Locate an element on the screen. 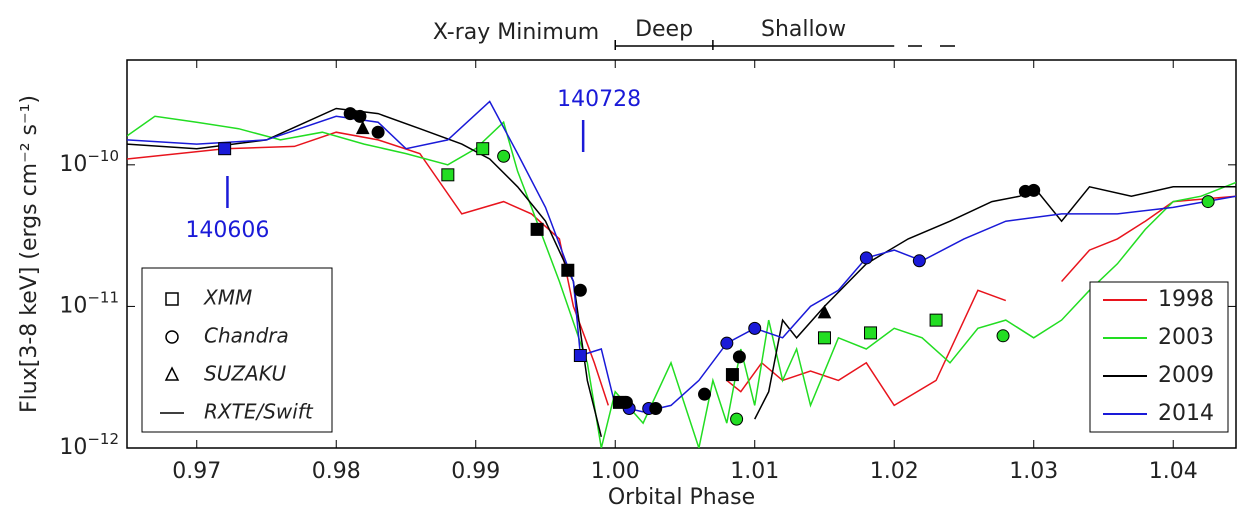 Image resolution: width=1238 pixels, height=512 pixels. x-tick-label: 0.98 is located at coordinates (336, 471).